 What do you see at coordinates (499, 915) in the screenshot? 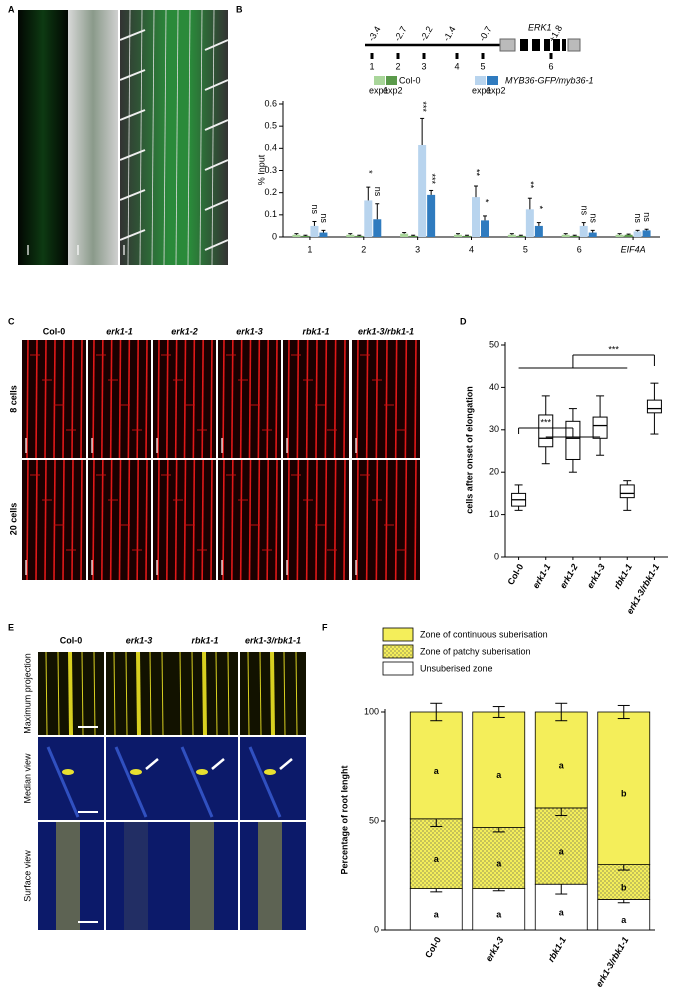
I see `group-letter: a` at bounding box center [499, 915].